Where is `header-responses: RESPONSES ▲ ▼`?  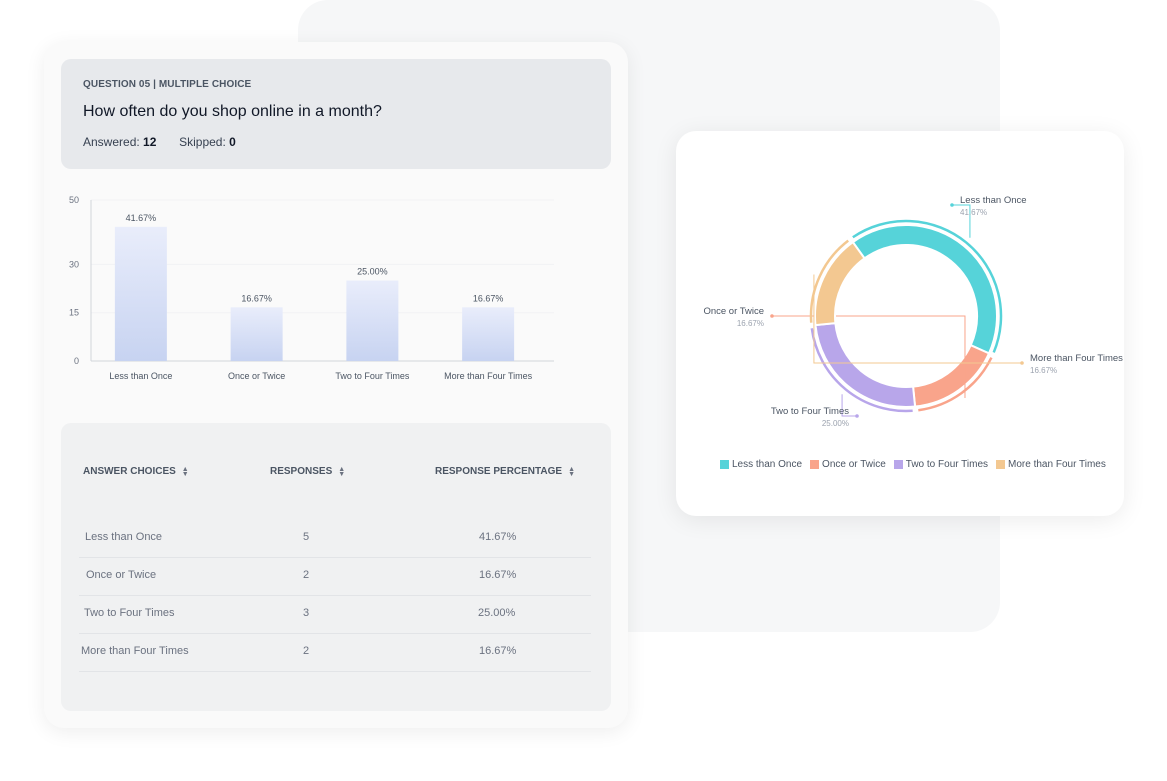 header-responses: RESPONSES ▲ ▼ is located at coordinates (308, 471).